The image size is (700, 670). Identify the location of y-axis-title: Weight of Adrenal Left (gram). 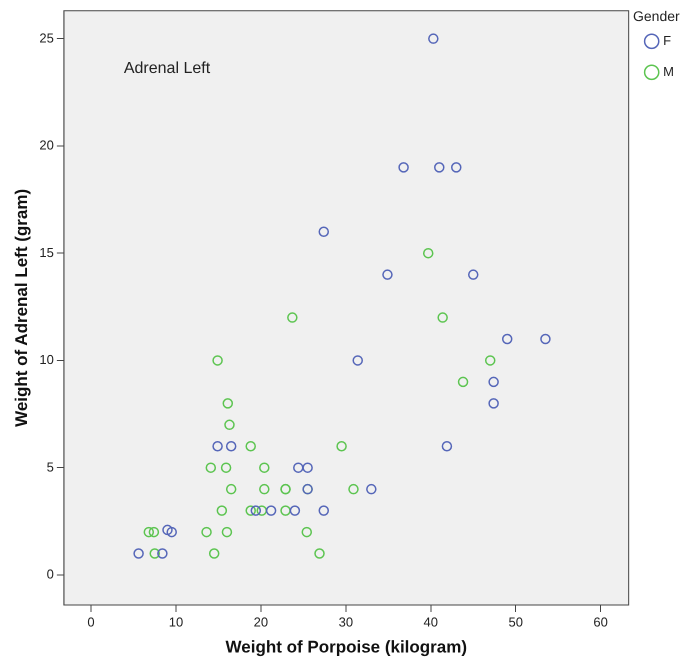
(21, 307).